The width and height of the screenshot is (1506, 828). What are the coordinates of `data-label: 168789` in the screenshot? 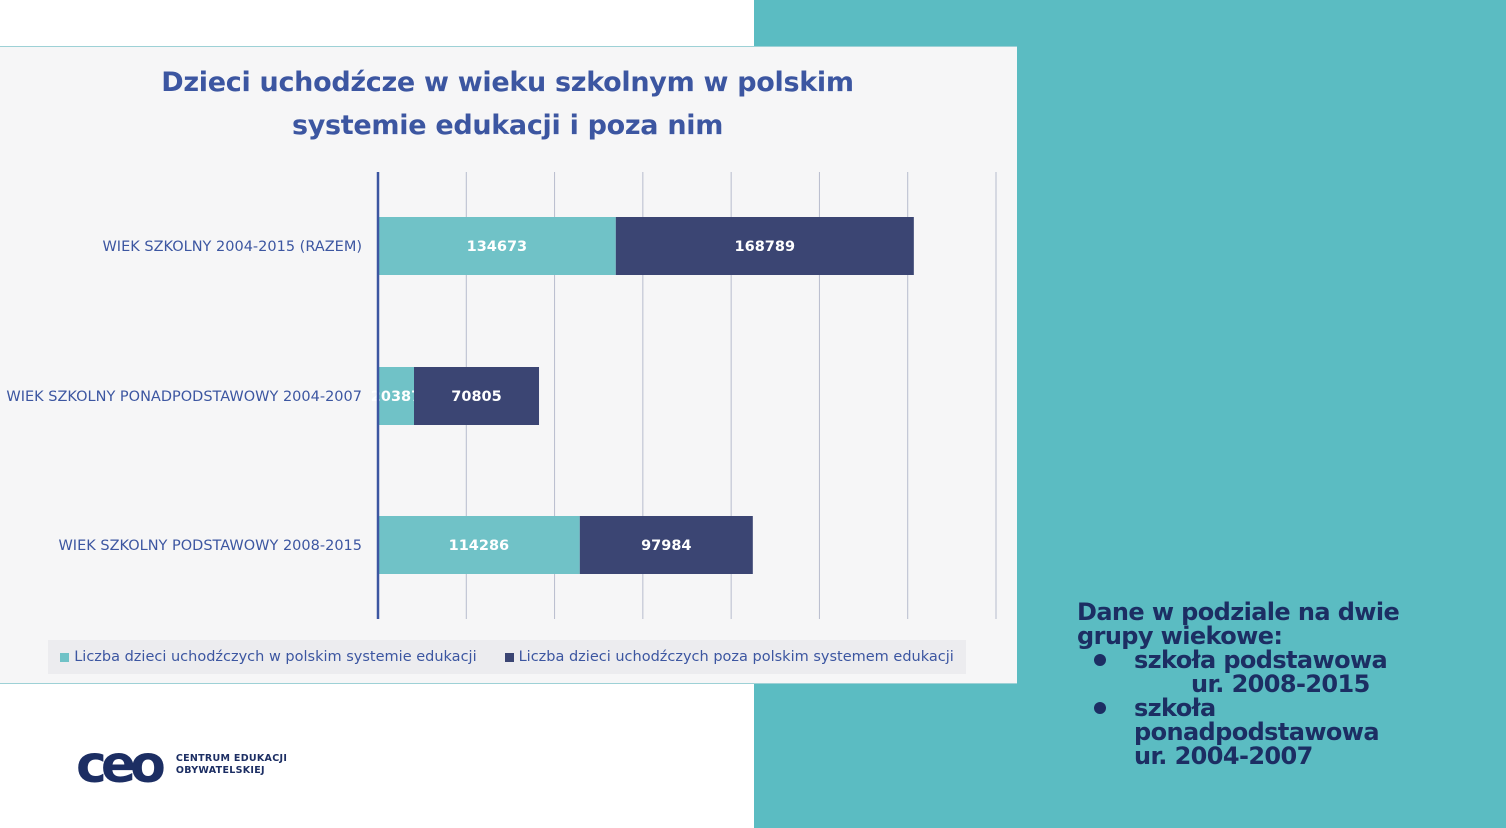 It's located at (765, 247).